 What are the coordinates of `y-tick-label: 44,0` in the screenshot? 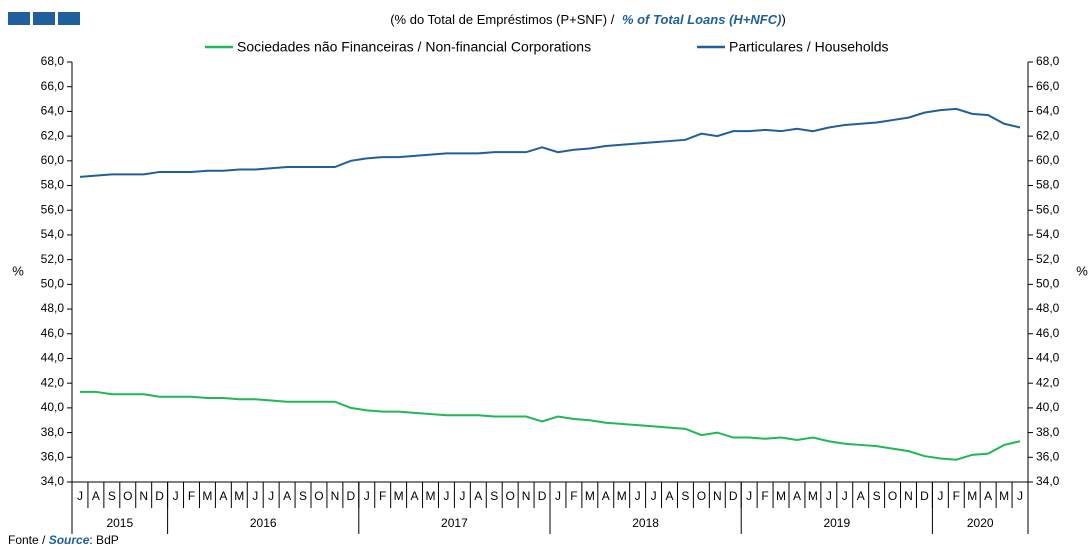 It's located at (53, 358).